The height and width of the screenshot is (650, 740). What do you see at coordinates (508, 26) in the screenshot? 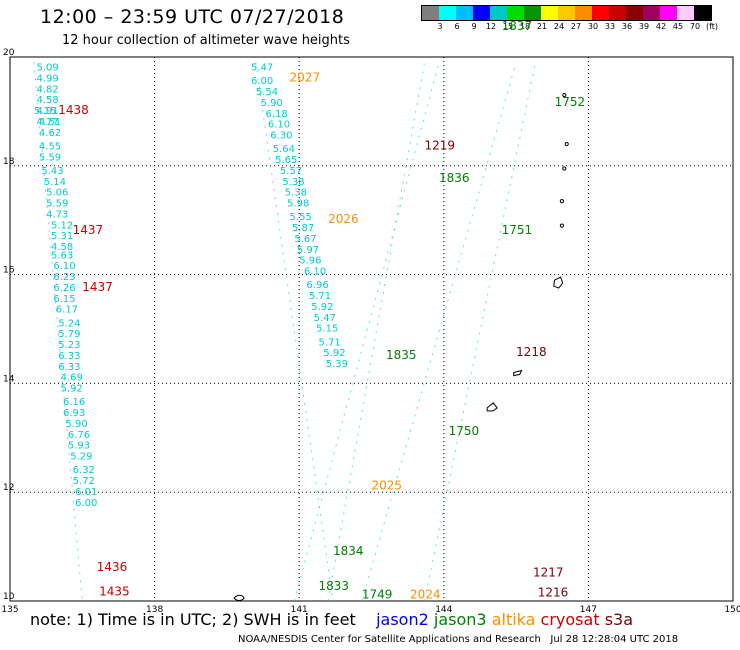
I see `colorbar-label: 15` at bounding box center [508, 26].